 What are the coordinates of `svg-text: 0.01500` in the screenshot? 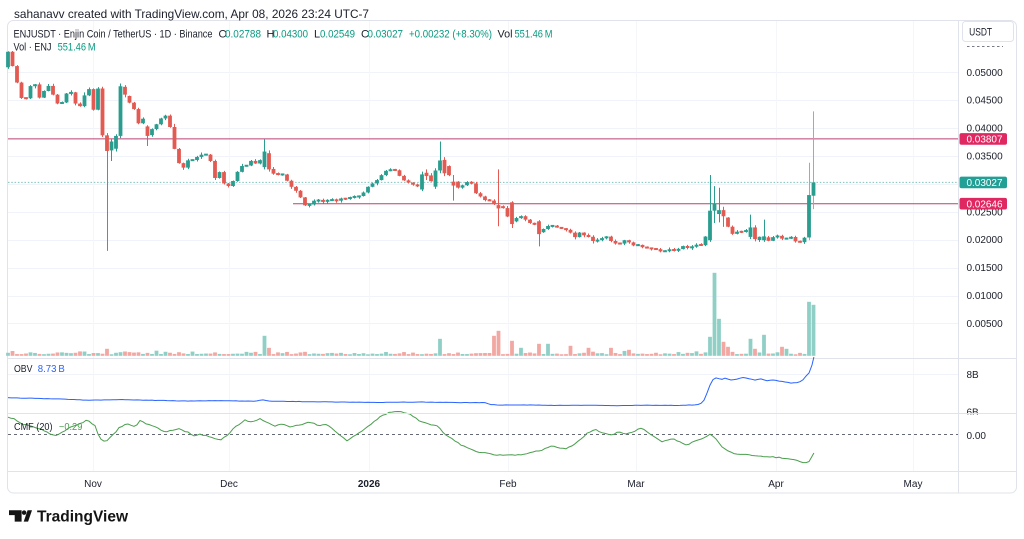 It's located at (985, 268).